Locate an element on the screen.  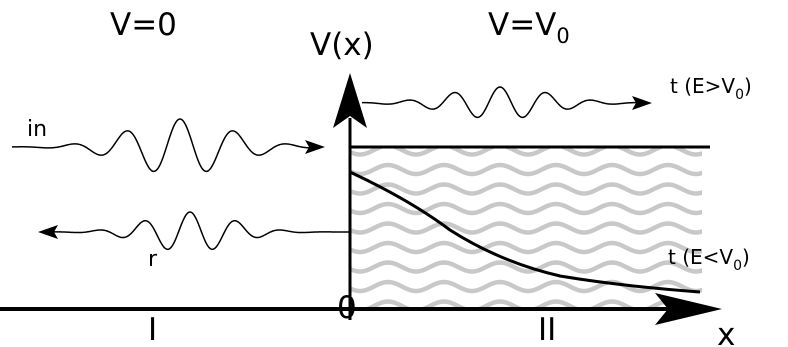
right-potential-label: V=V0 is located at coordinates (529, 27).